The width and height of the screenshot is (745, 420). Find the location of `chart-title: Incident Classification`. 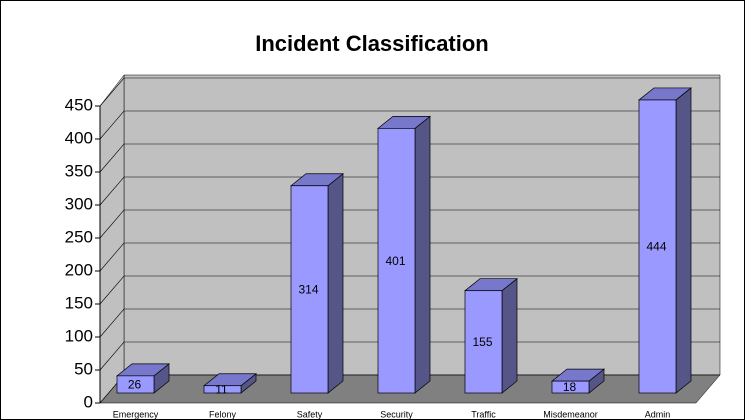

chart-title: Incident Classification is located at coordinates (372, 43).